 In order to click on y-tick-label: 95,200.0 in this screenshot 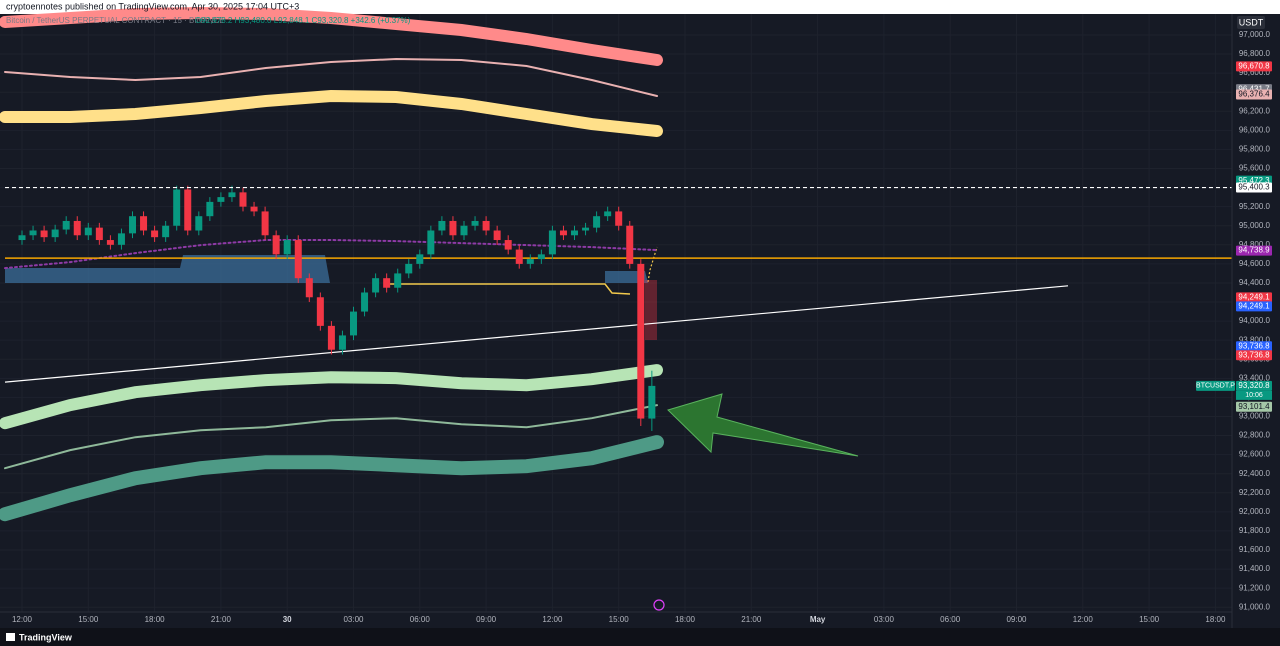, I will do `click(1255, 206)`.